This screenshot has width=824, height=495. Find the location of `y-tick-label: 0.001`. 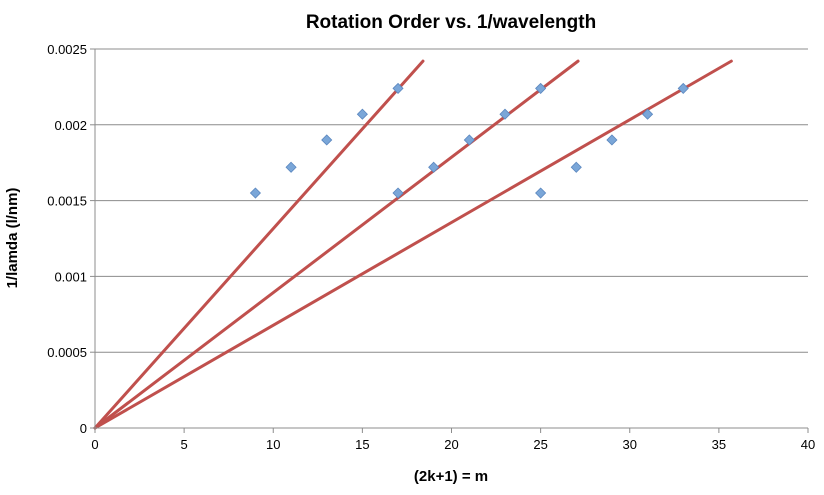

y-tick-label: 0.001 is located at coordinates (70, 276).